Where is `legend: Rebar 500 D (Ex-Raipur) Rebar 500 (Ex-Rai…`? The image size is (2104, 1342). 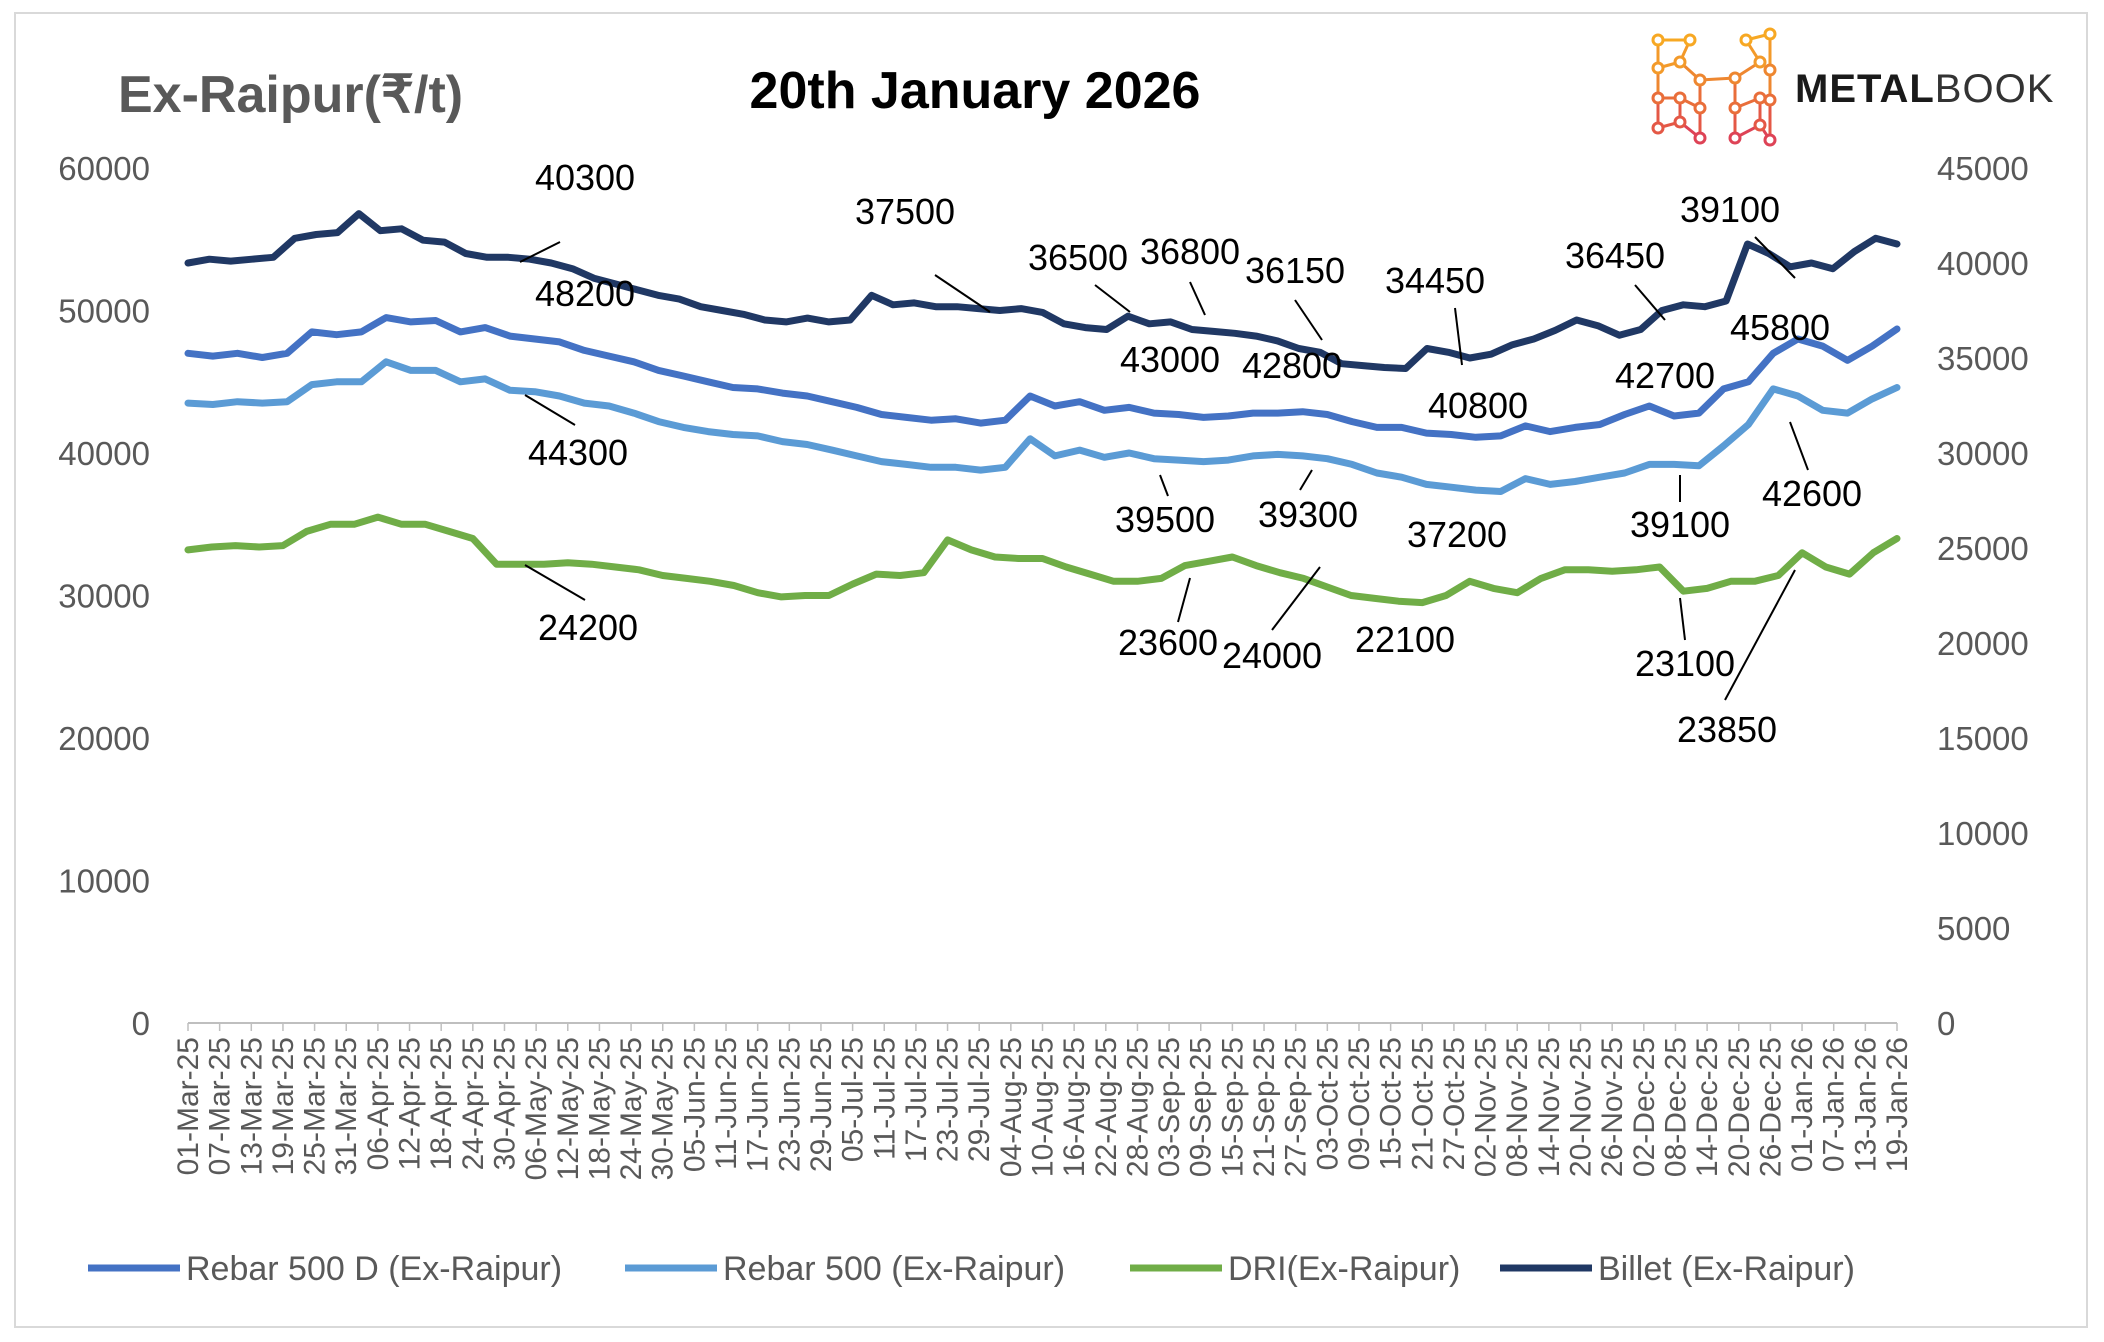 legend: Rebar 500 D (Ex-Raipur) Rebar 500 (Ex-Rai… is located at coordinates (971, 1269).